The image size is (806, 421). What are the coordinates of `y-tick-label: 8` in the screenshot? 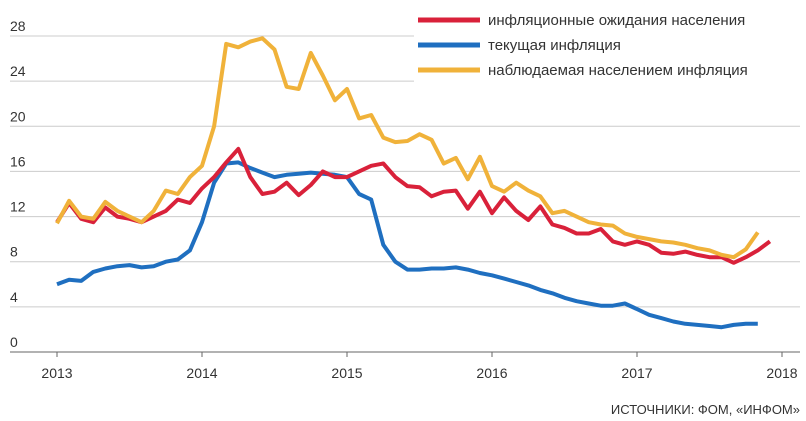 It's located at (14, 252).